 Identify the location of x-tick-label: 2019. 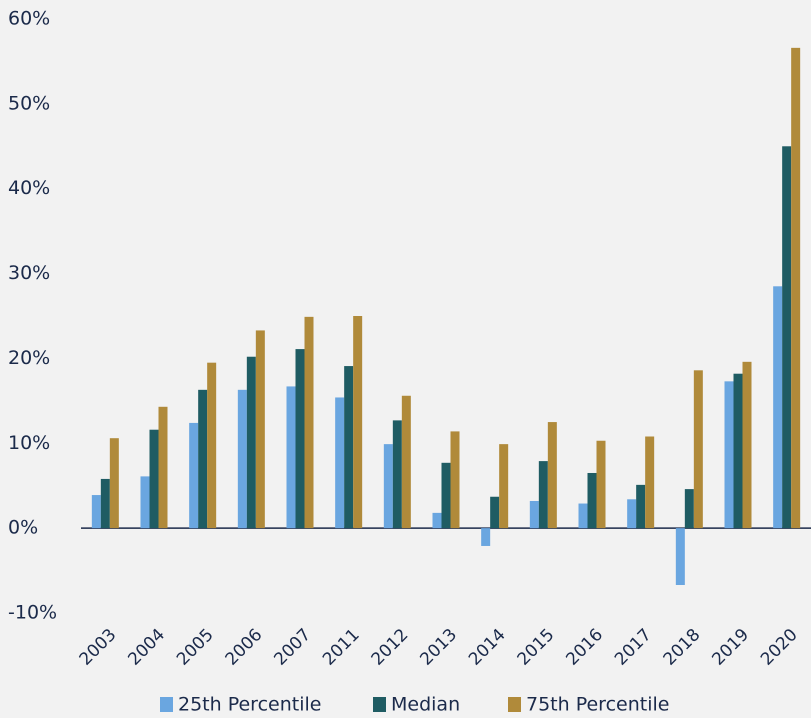
(730, 647).